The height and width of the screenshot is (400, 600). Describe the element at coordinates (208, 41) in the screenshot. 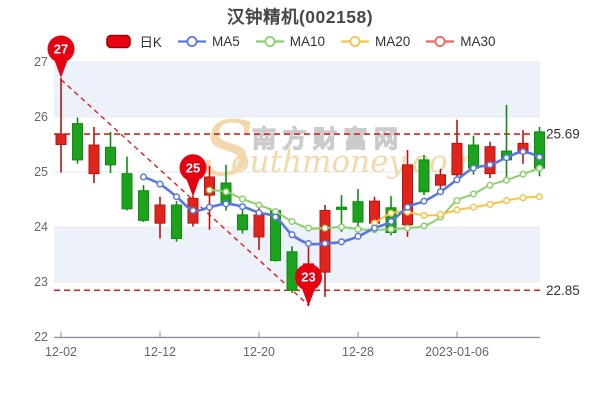

I see `legend-item-ma5: MA5` at that location.